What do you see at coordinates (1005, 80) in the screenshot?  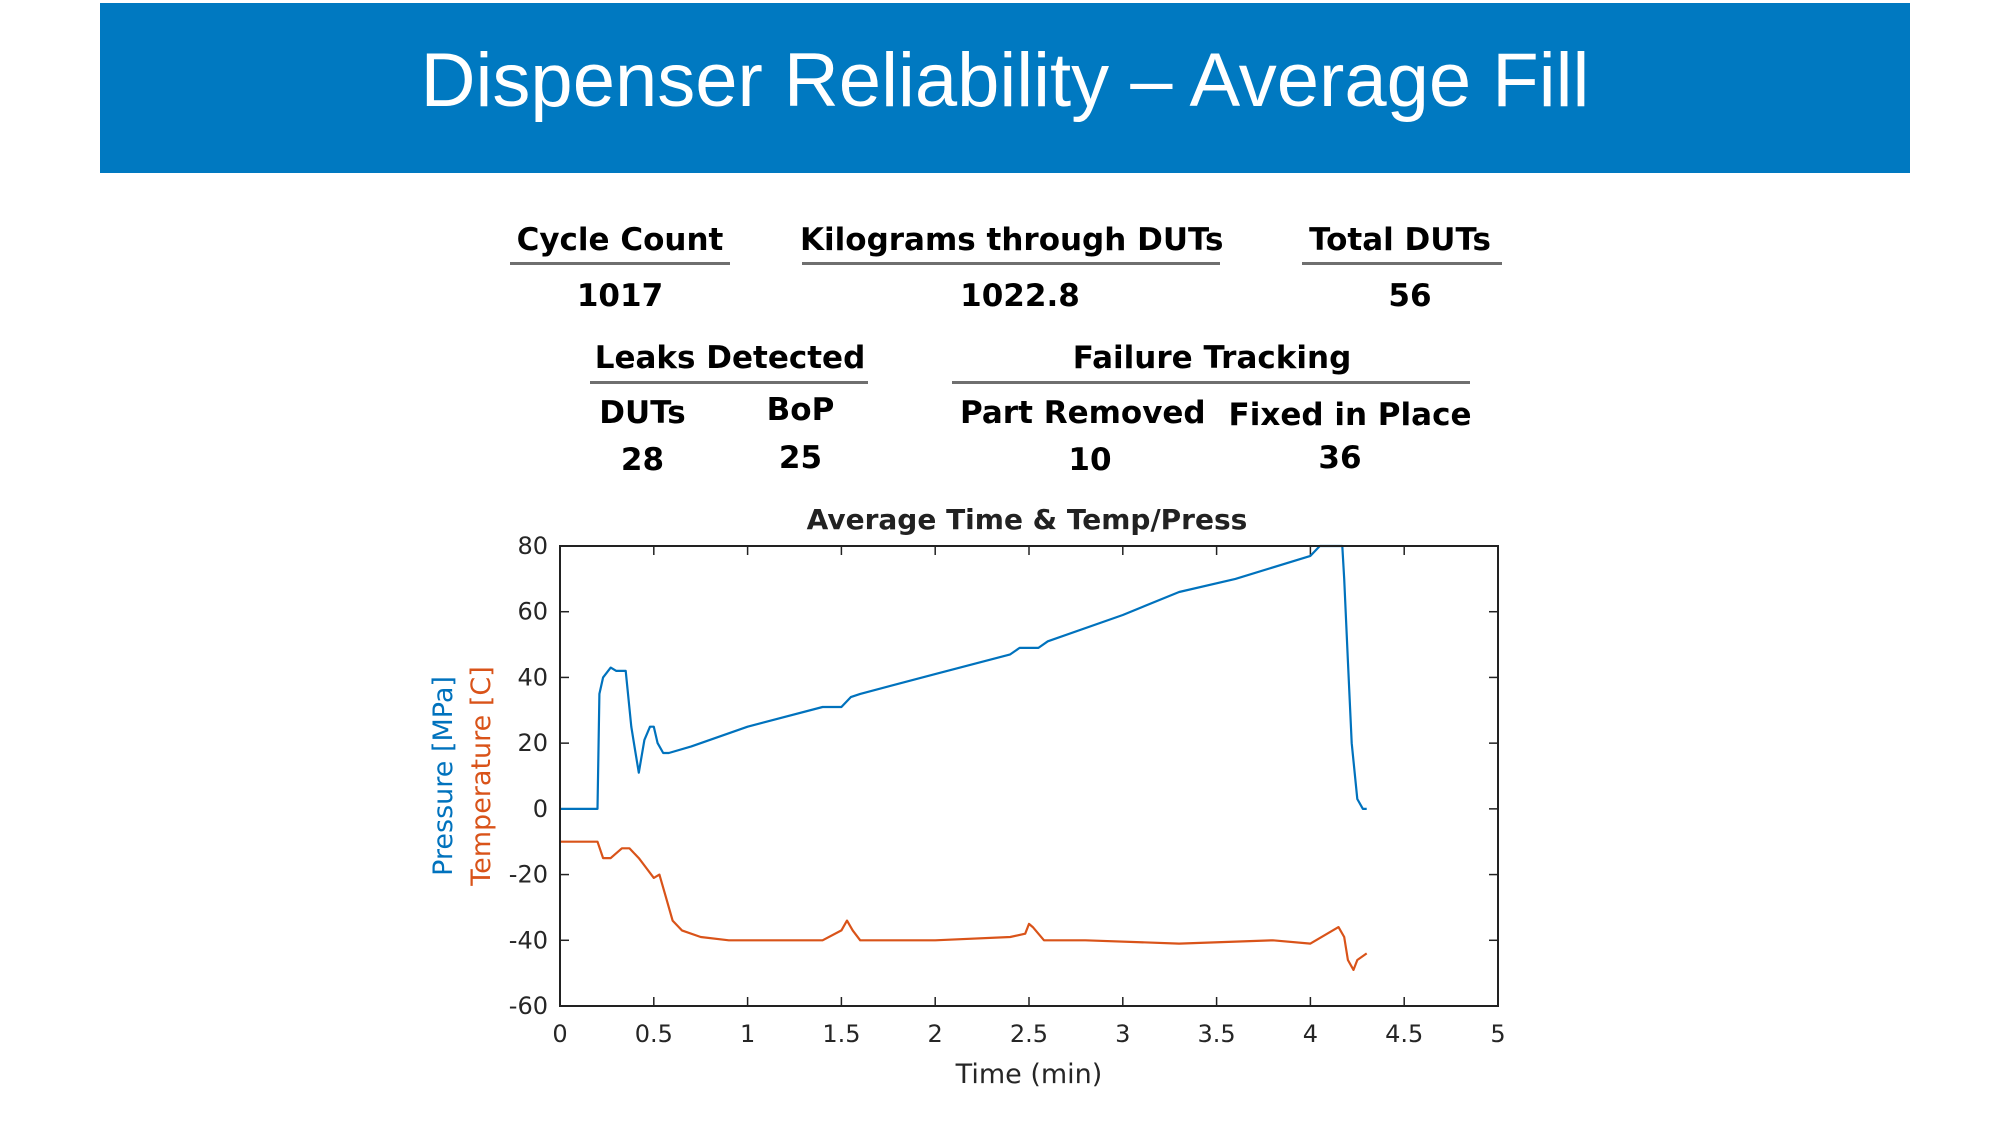 I see `slide-title: Dispenser Reliability – Average Fill` at bounding box center [1005, 80].